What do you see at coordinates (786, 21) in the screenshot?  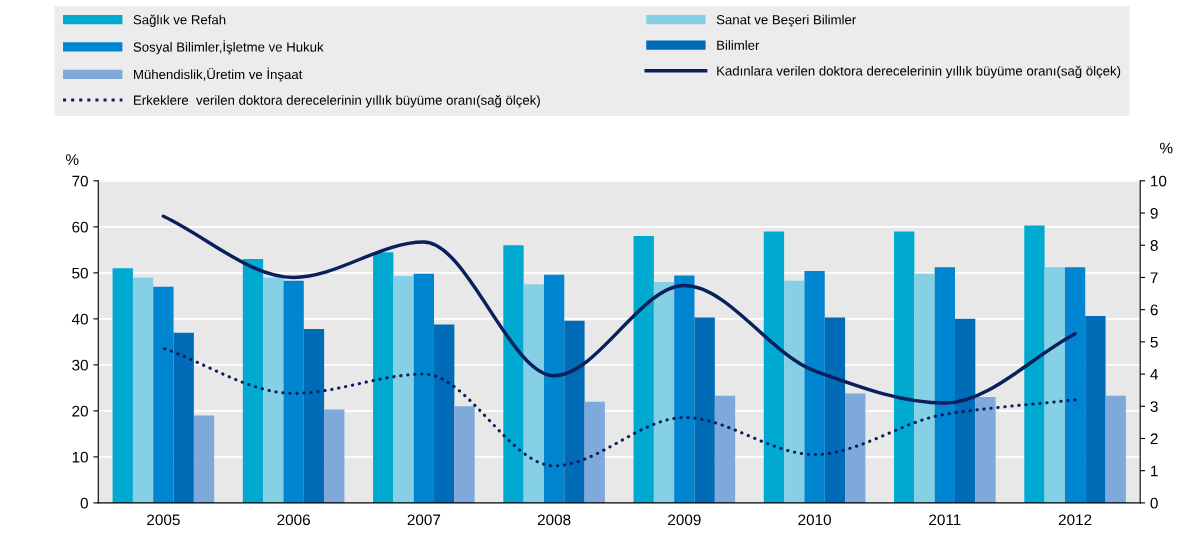 I see `legend-label: Sanat ve Beşeri Bilimler` at bounding box center [786, 21].